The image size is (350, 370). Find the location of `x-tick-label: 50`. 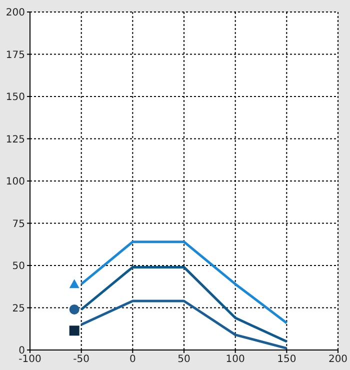

x-tick-label: 50 is located at coordinates (184, 360).